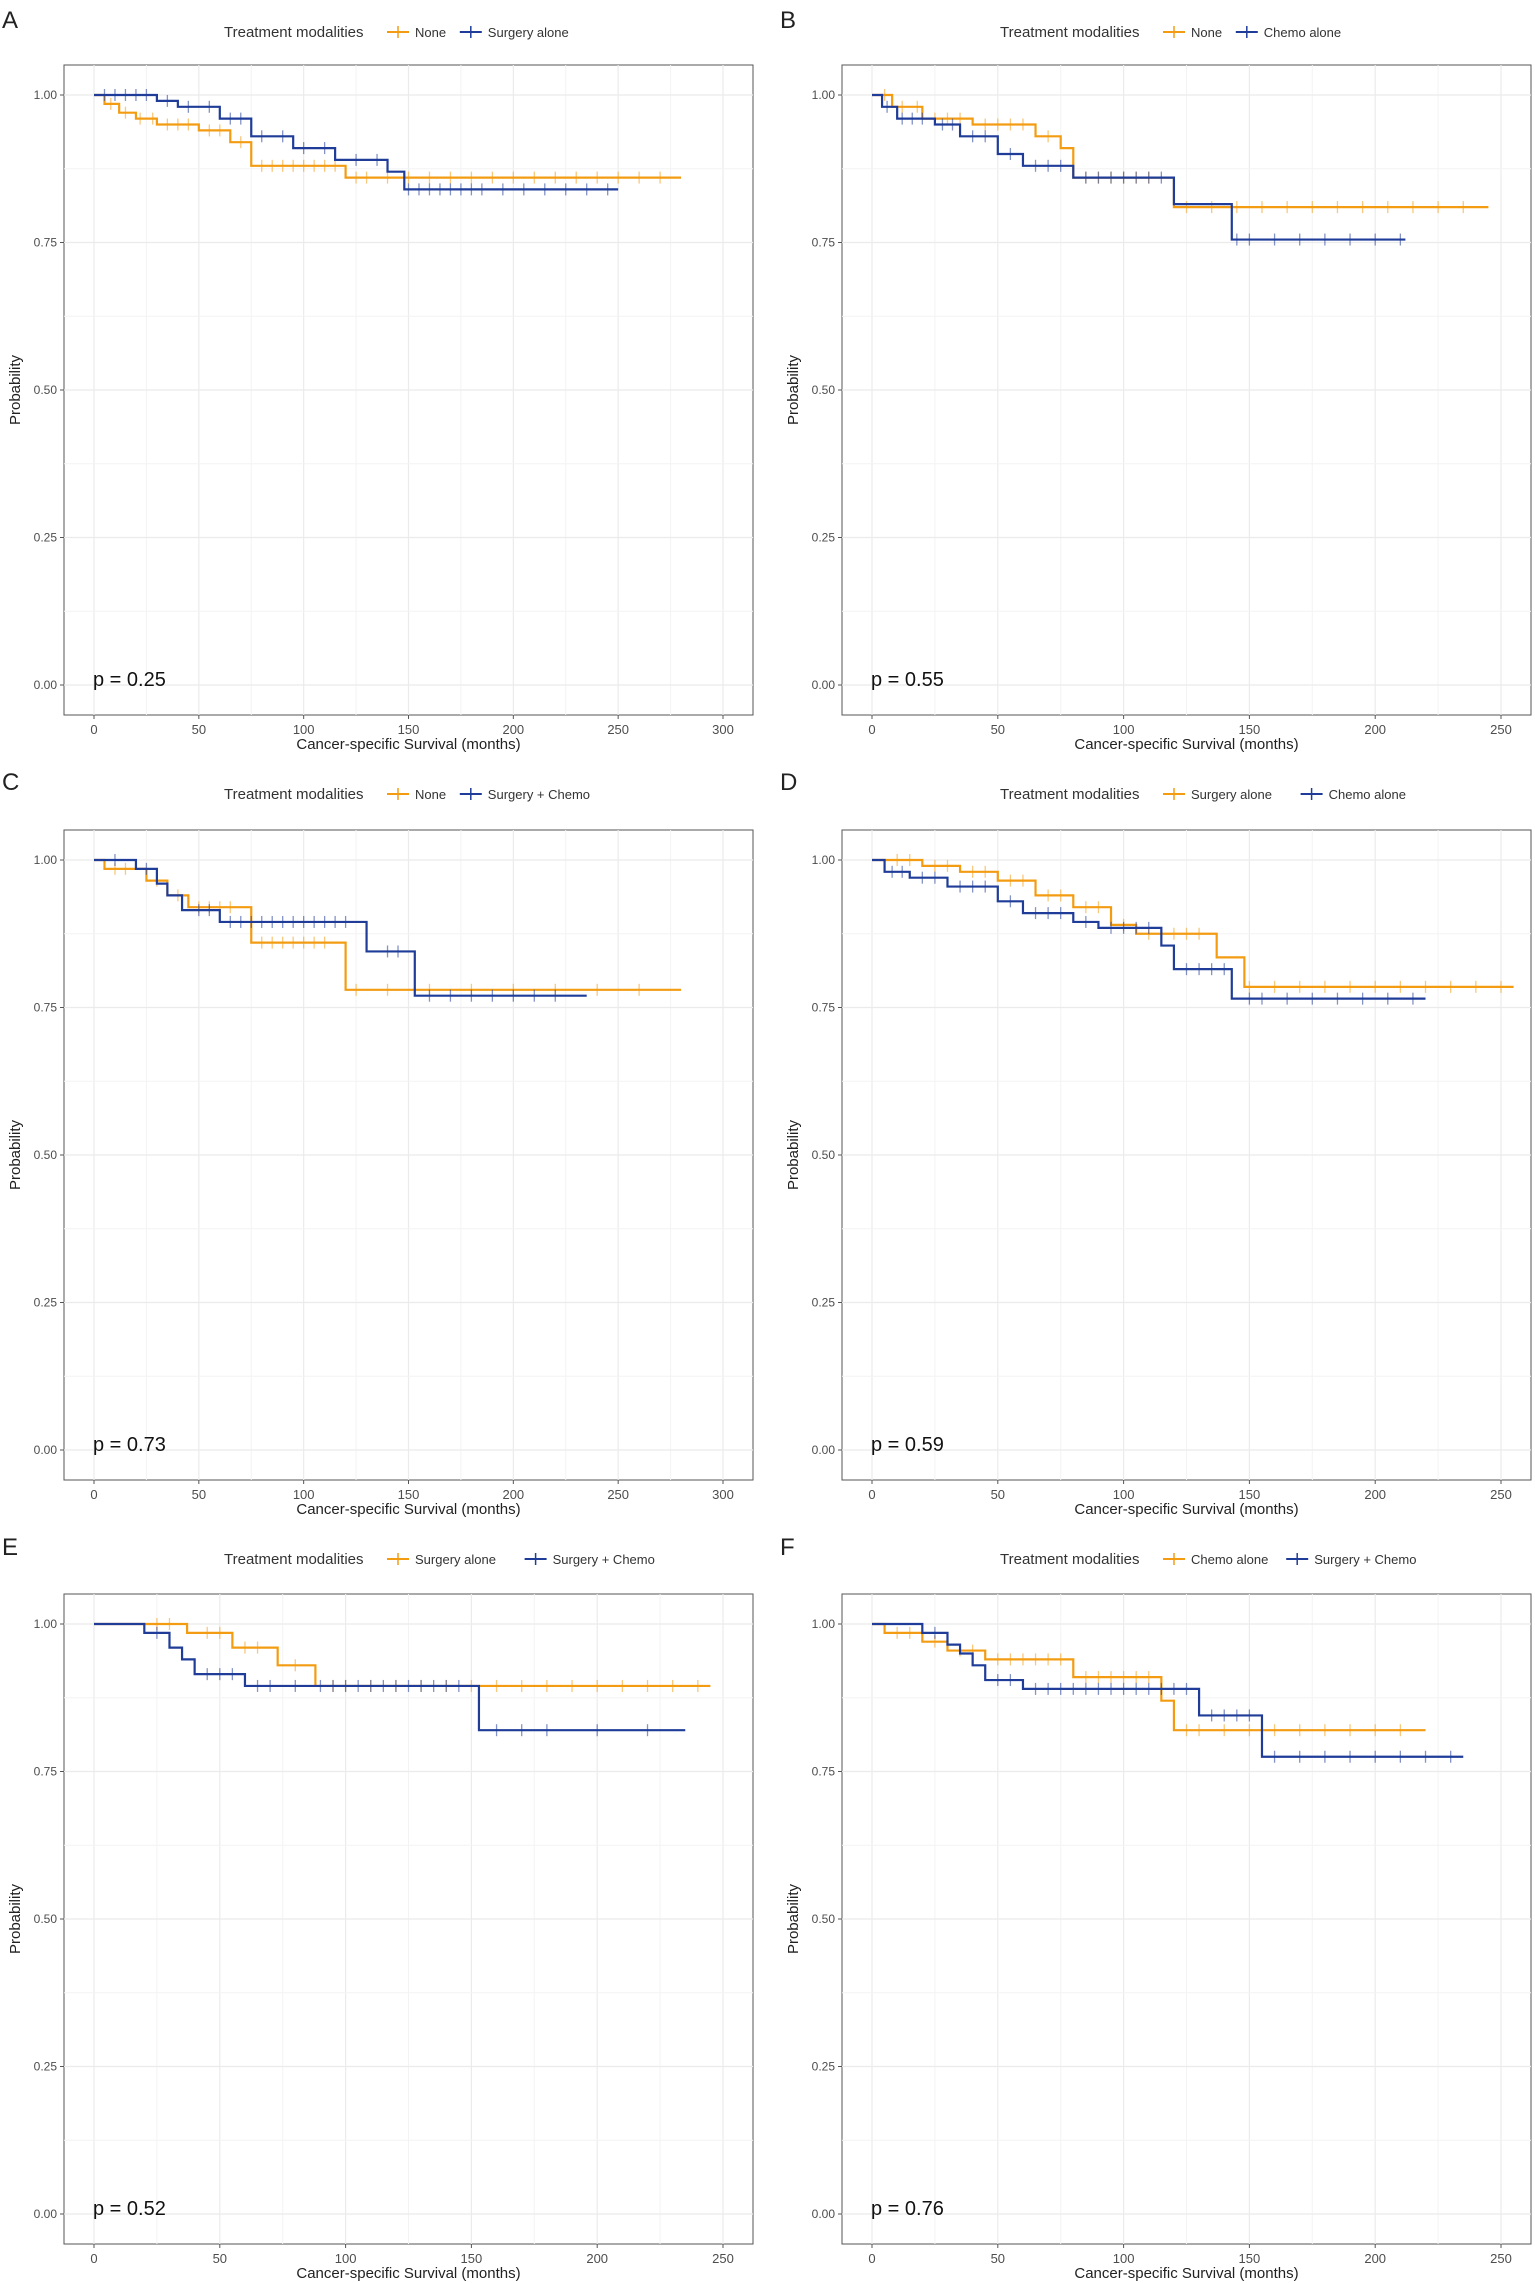 This screenshot has width=1535, height=2283. I want to click on legend-entry: Chemo alone, so click(1367, 794).